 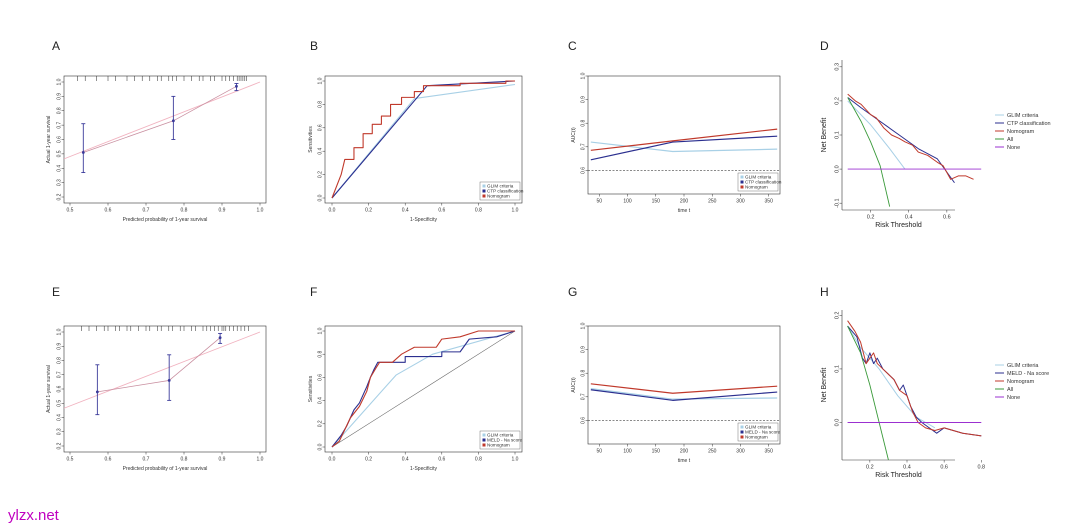 I want to click on x-tick-label: 0.0, so click(x=332, y=460).